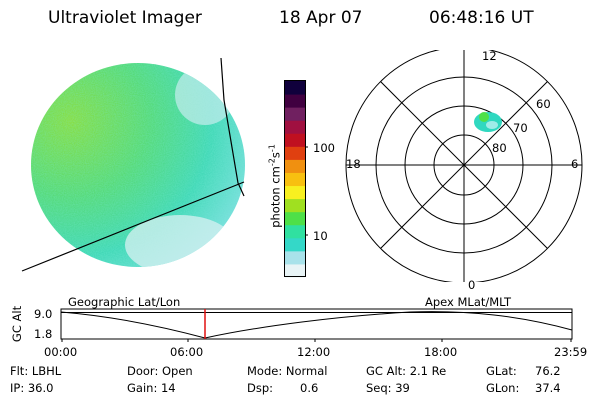 The image size is (600, 400). I want to click on timeline-plot, so click(316, 325).